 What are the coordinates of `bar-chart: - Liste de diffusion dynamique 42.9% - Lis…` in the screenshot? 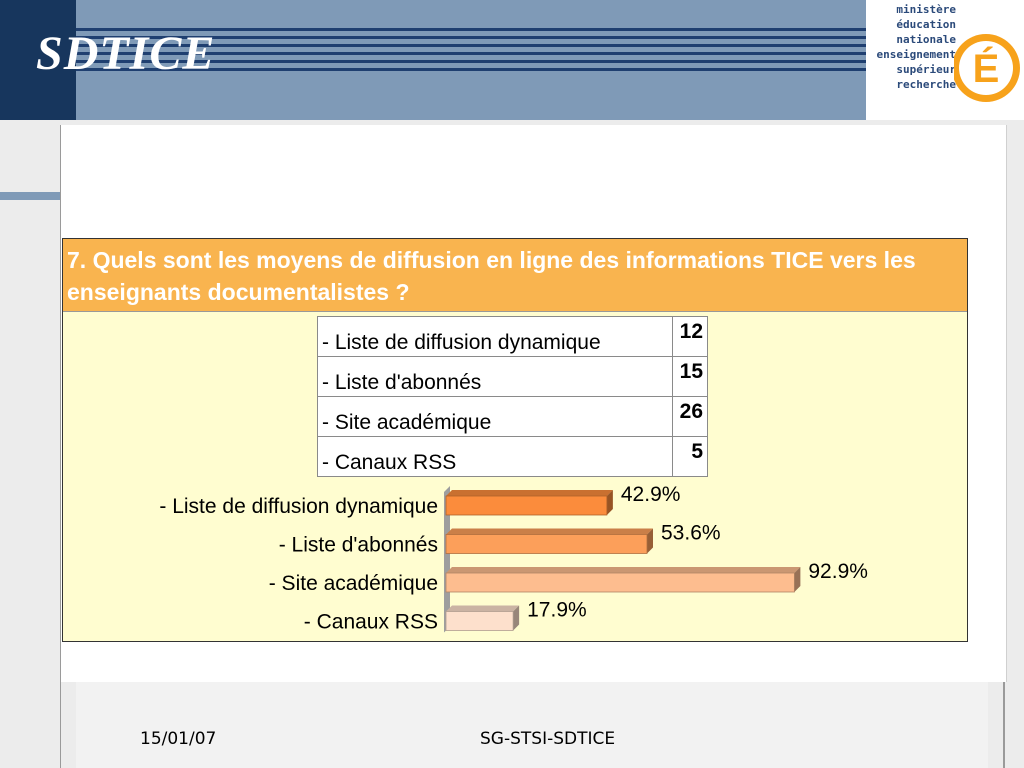 It's located at (513, 558).